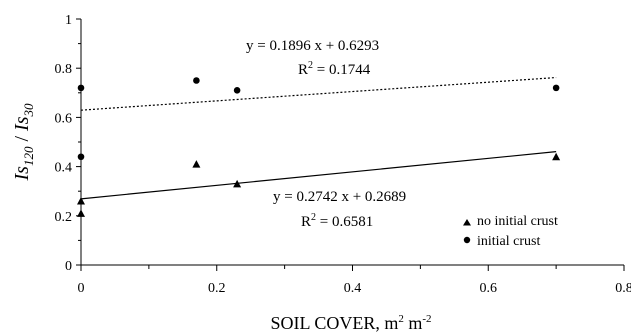 This screenshot has height=335, width=631. Describe the element at coordinates (318, 93) in the screenshot. I see `trendline-initial-crust` at that location.